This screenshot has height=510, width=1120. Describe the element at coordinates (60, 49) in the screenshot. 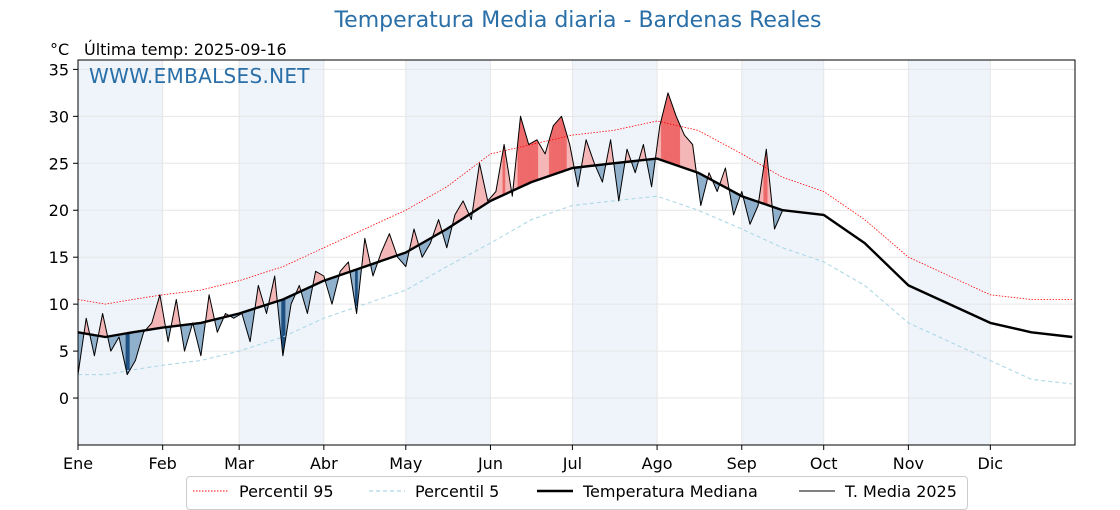

I see `y-axis-unit-label: °C` at that location.